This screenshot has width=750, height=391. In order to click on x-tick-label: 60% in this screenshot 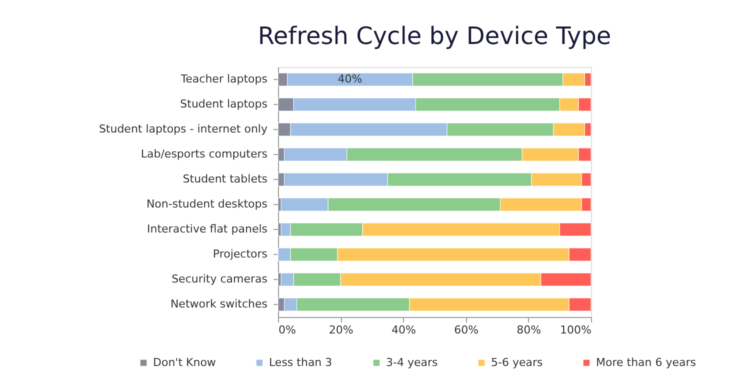, I will do `click(466, 330)`.